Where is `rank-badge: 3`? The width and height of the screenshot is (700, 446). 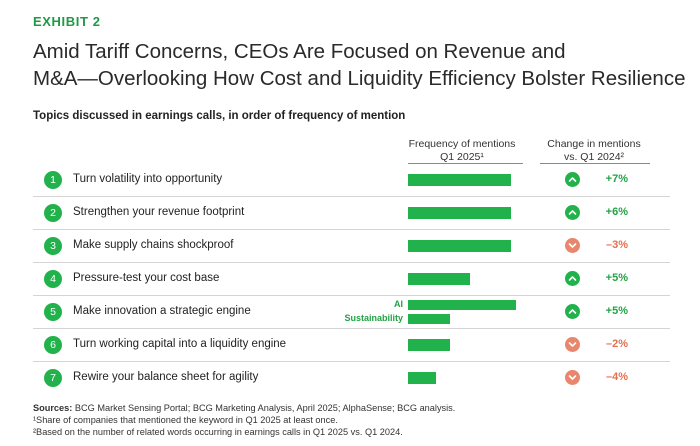
rank-badge: 3 is located at coordinates (53, 245).